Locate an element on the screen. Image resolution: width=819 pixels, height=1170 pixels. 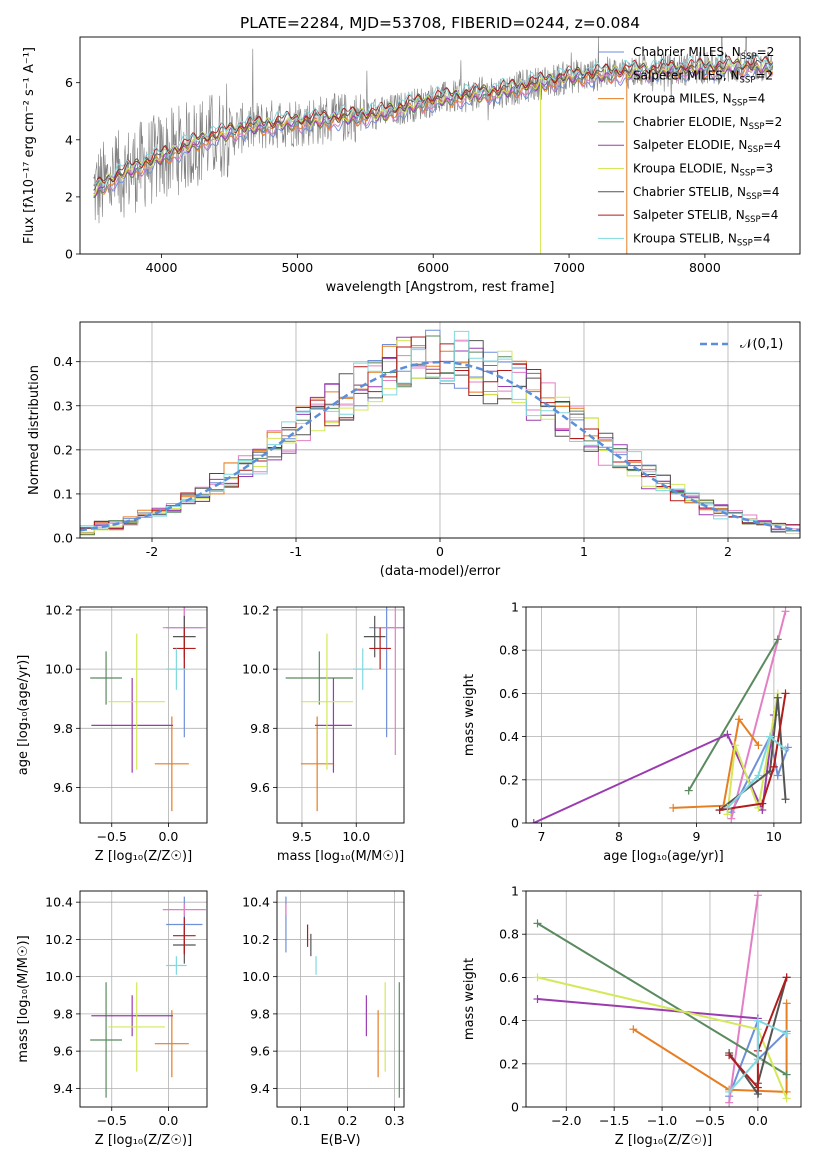
tick-label-x: 2 is located at coordinates (728, 551).